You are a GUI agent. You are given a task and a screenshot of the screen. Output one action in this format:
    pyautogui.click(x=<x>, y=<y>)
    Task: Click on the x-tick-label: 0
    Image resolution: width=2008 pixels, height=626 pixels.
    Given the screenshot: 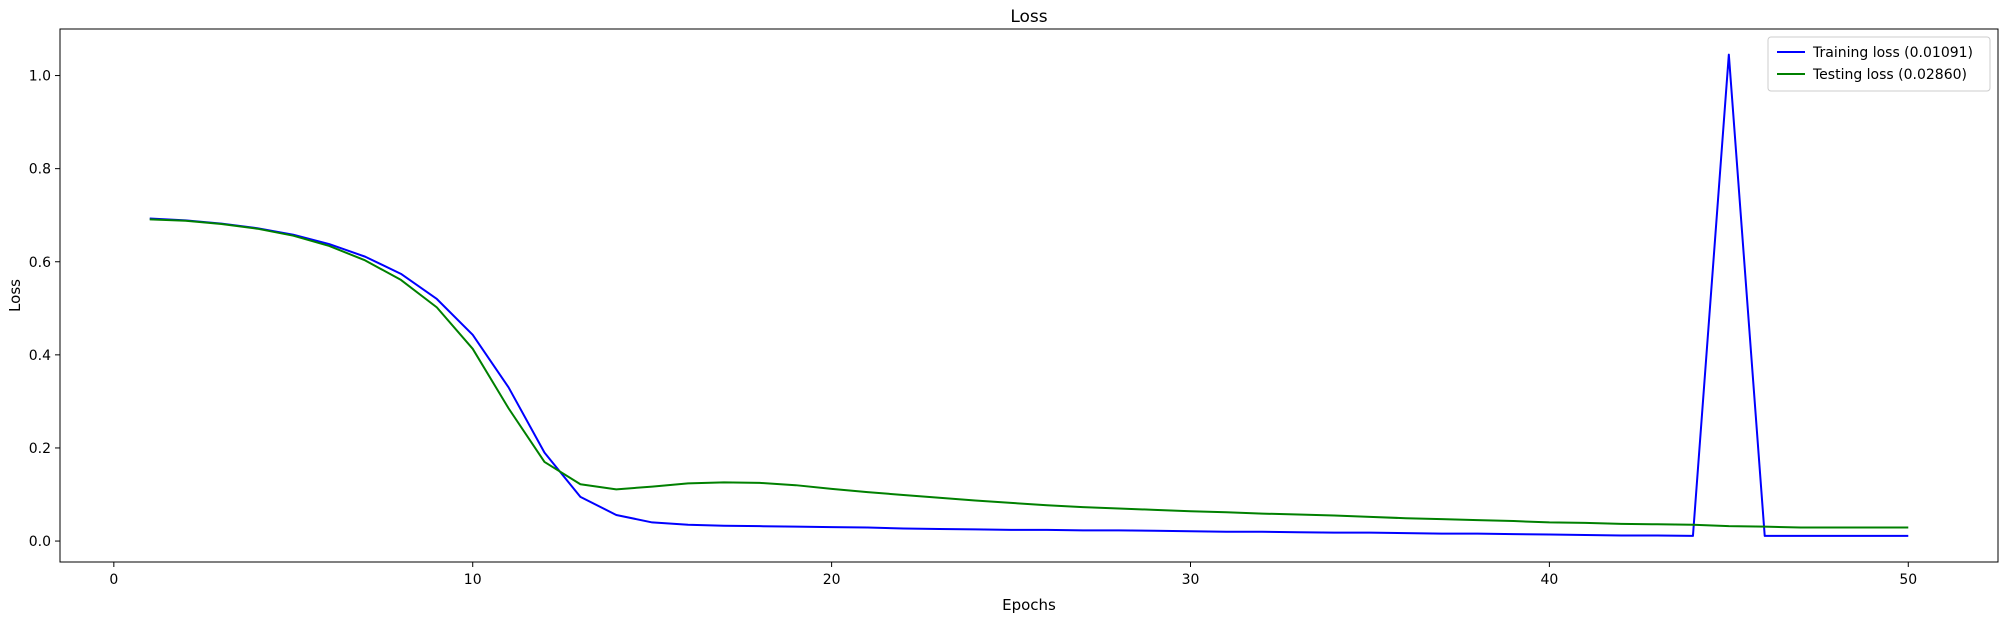 What is the action you would take?
    pyautogui.click(x=113, y=580)
    